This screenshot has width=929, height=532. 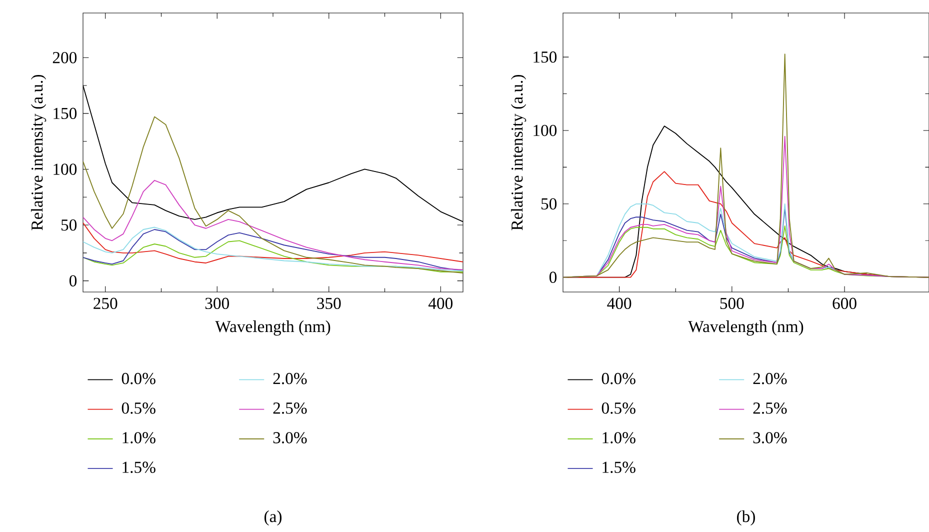 What do you see at coordinates (217, 304) in the screenshot?
I see `x-tick-label: 300` at bounding box center [217, 304].